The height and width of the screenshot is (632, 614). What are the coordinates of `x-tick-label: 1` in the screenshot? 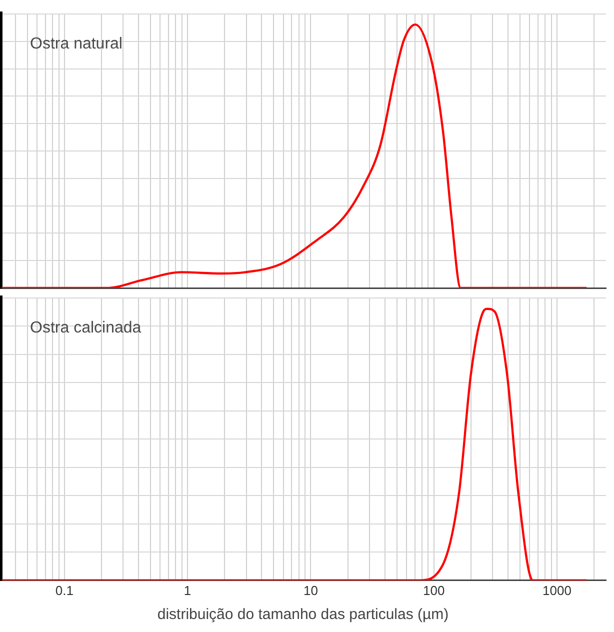 It's located at (188, 590).